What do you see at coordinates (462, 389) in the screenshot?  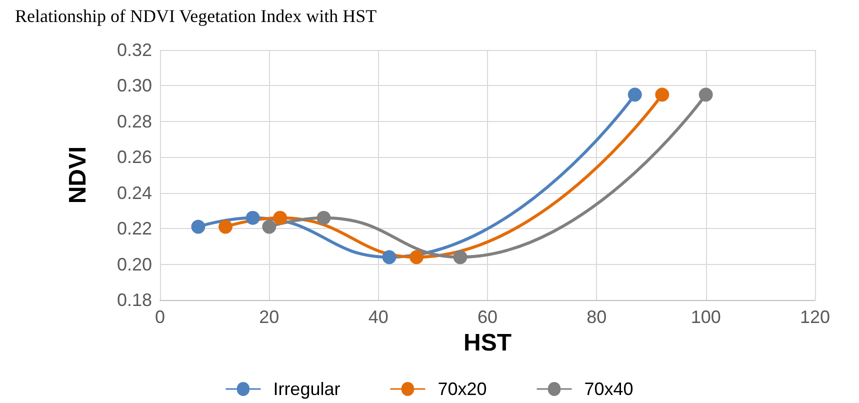 I see `legend-label: 70x20` at bounding box center [462, 389].